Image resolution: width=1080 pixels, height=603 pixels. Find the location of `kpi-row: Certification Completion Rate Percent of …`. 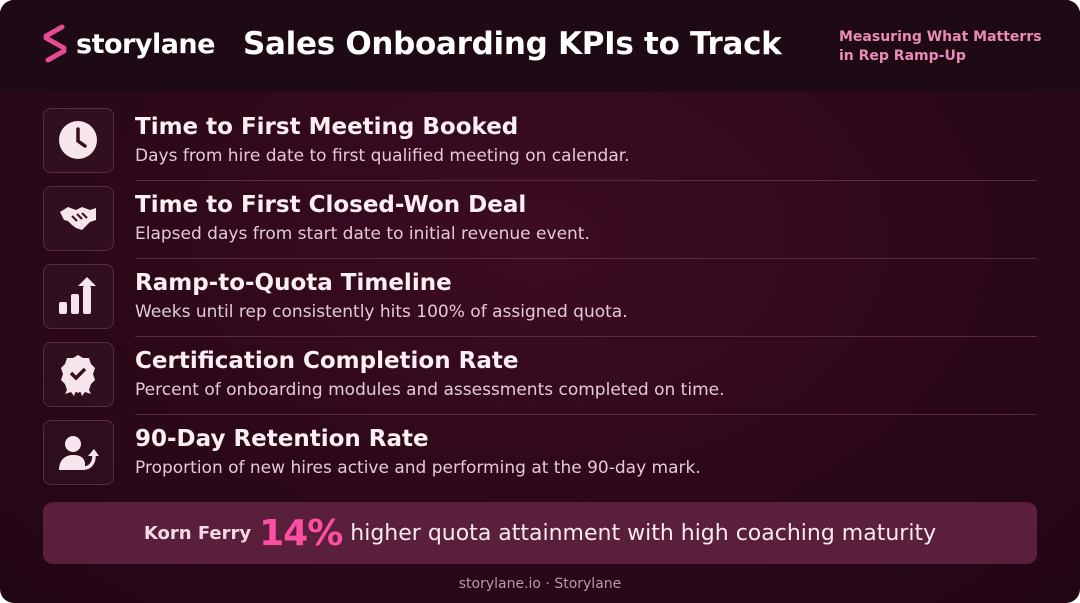

kpi-row: Certification Completion Rate Percent of … is located at coordinates (540, 381).